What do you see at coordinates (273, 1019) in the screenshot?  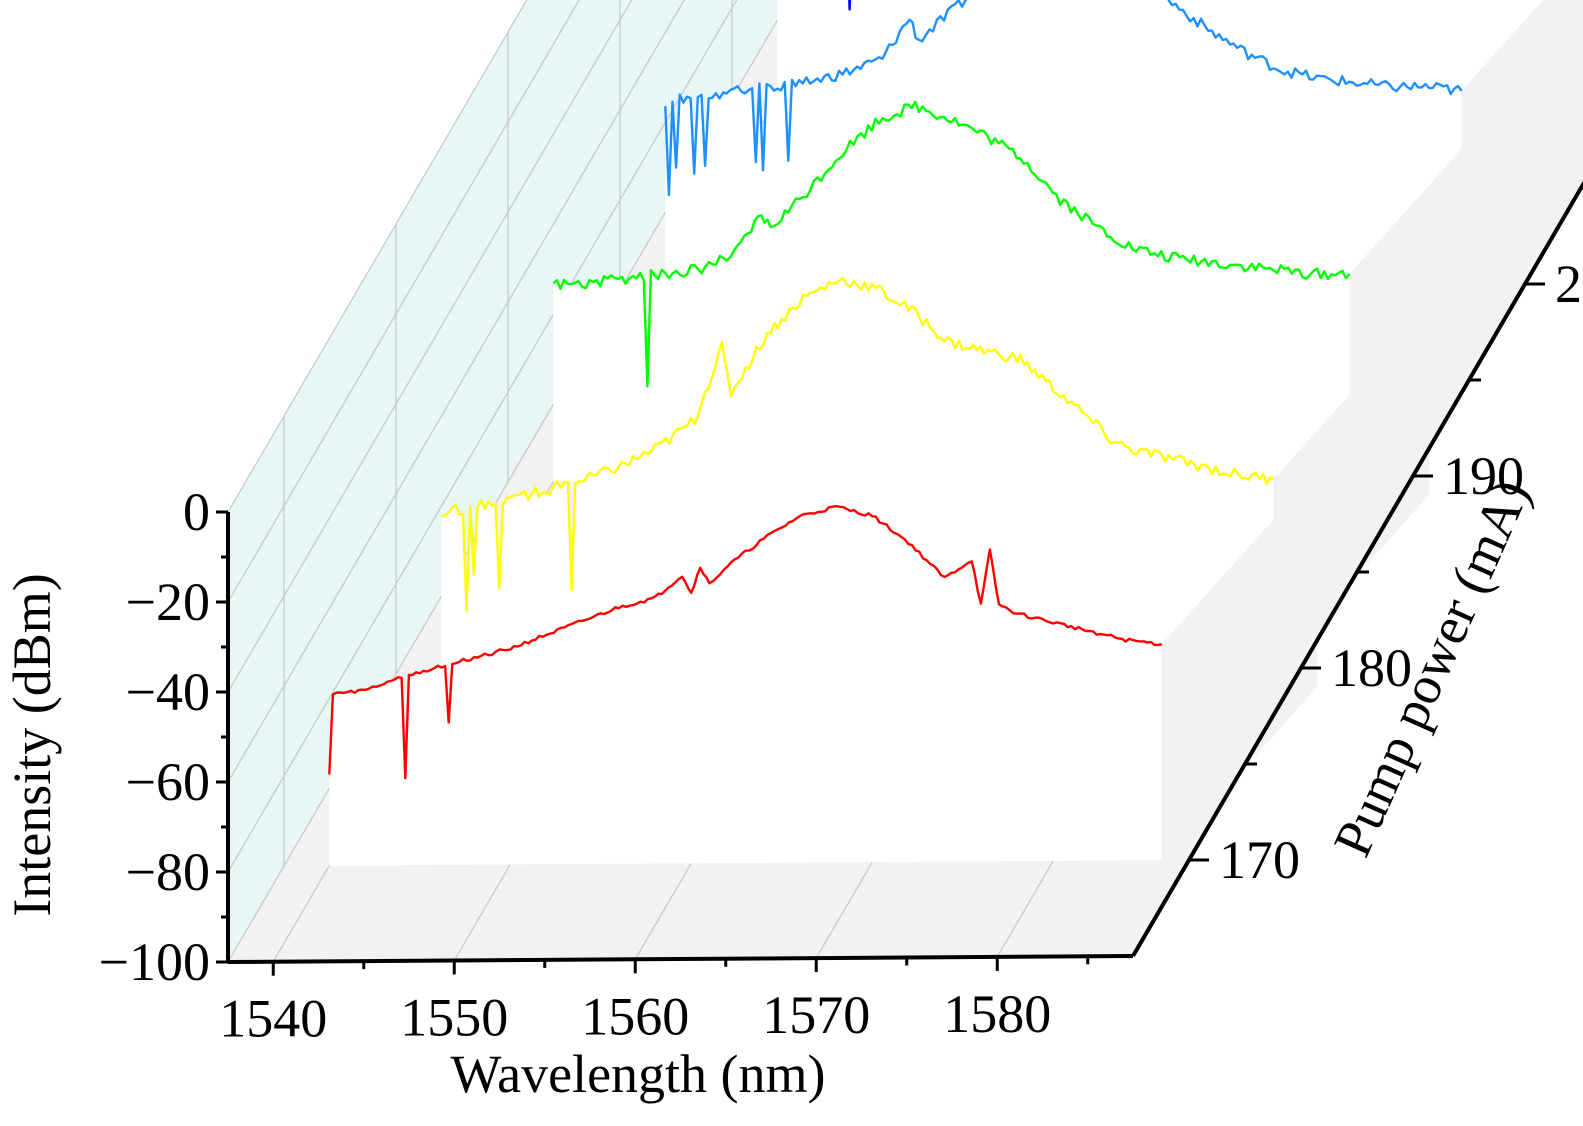 I see `x-tick-label: 1540` at bounding box center [273, 1019].